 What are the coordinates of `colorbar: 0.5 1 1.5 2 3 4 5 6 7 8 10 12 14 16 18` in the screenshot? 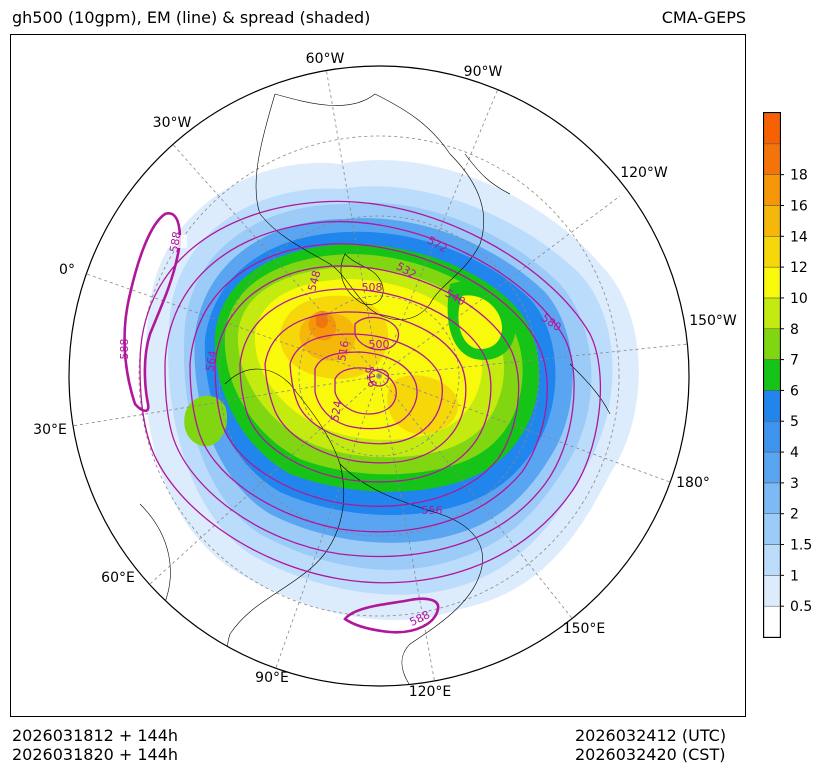 It's located at (787, 375).